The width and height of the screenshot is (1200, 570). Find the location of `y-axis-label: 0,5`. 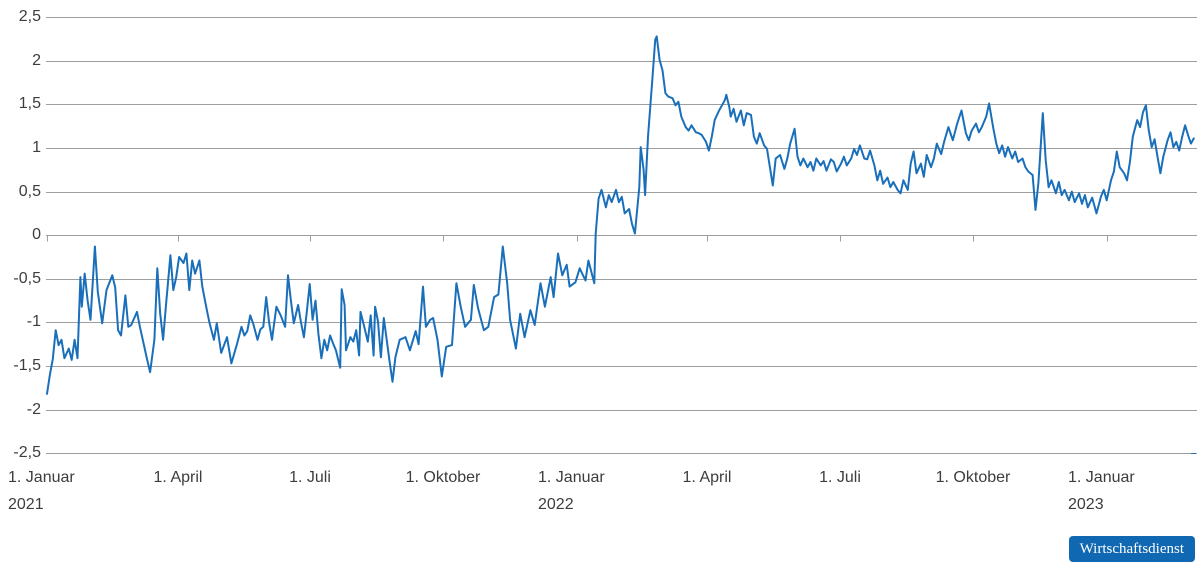

y-axis-label: 0,5 is located at coordinates (29, 191).